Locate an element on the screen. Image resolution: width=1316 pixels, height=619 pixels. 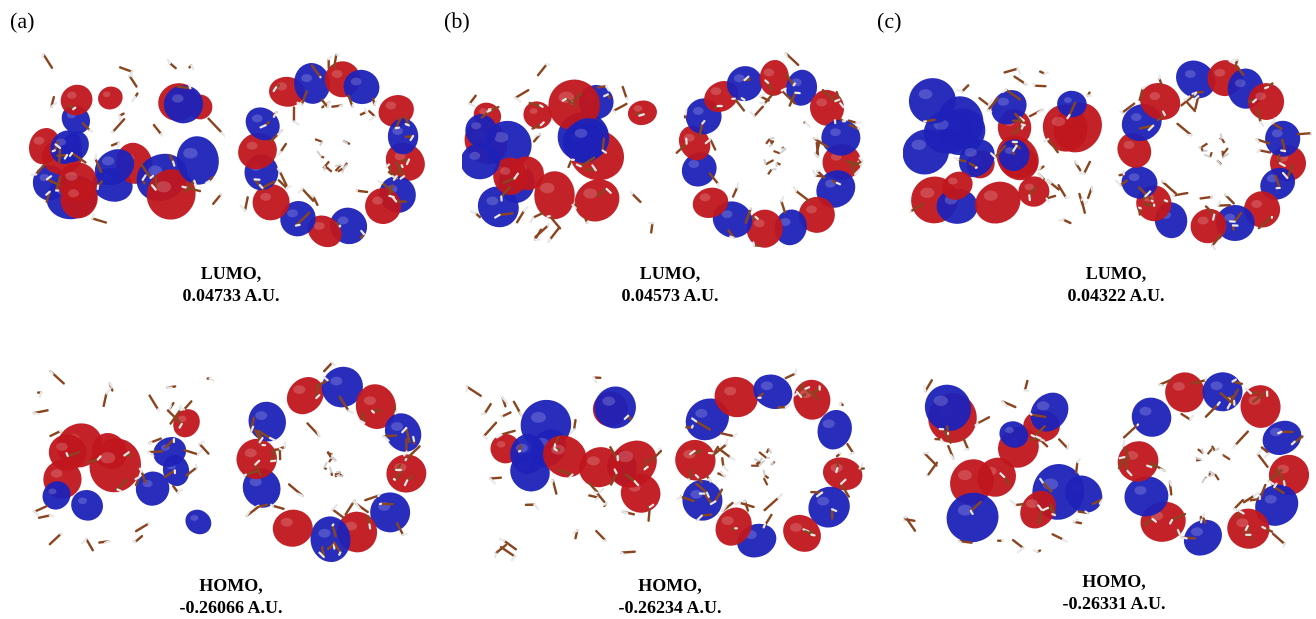
orbital-image-b-lumo-side is located at coordinates (559, 153).